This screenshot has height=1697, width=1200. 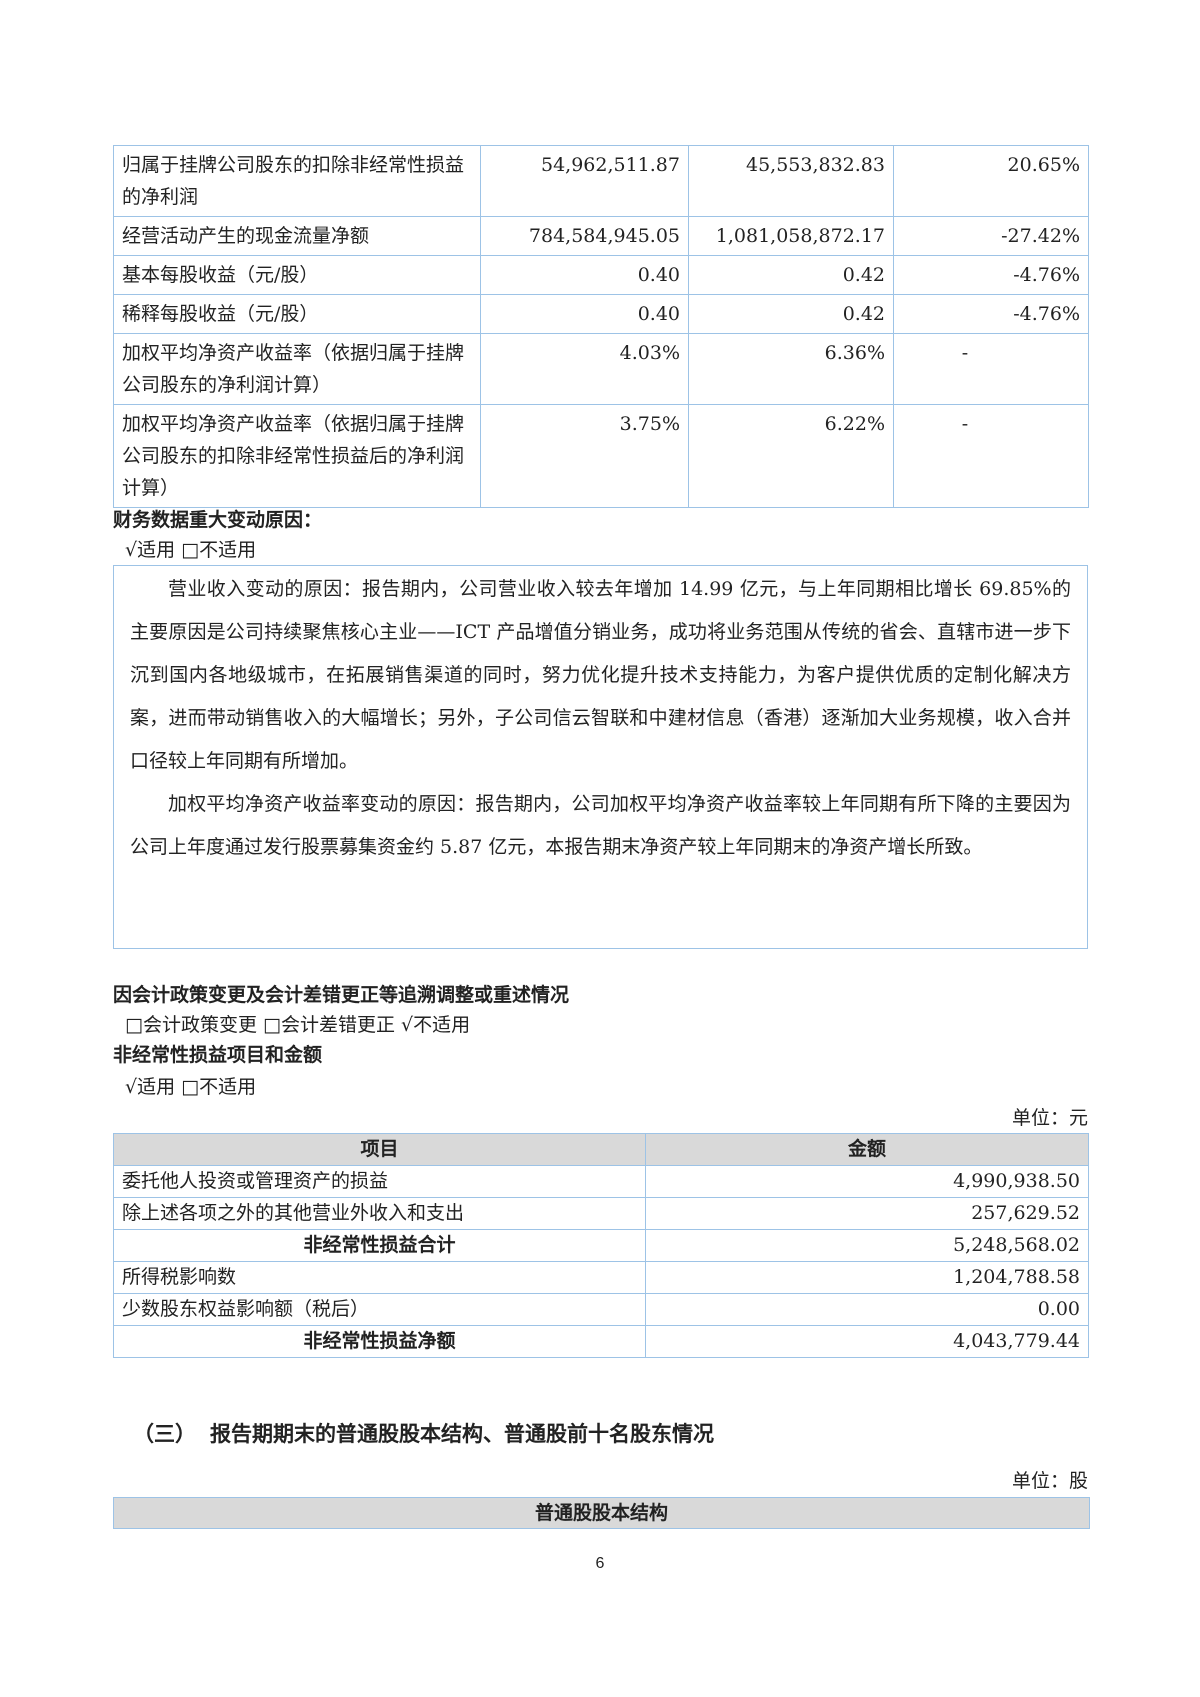 I want to click on table-row: 非经常性损益合计 5,248,568.02, so click(x=601, y=1245).